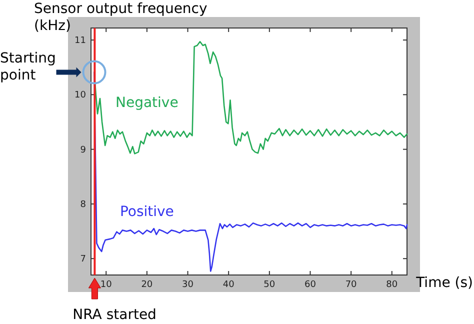 The width and height of the screenshot is (474, 324). What do you see at coordinates (83, 150) in the screenshot?
I see `y-tick-label: 9` at bounding box center [83, 150].